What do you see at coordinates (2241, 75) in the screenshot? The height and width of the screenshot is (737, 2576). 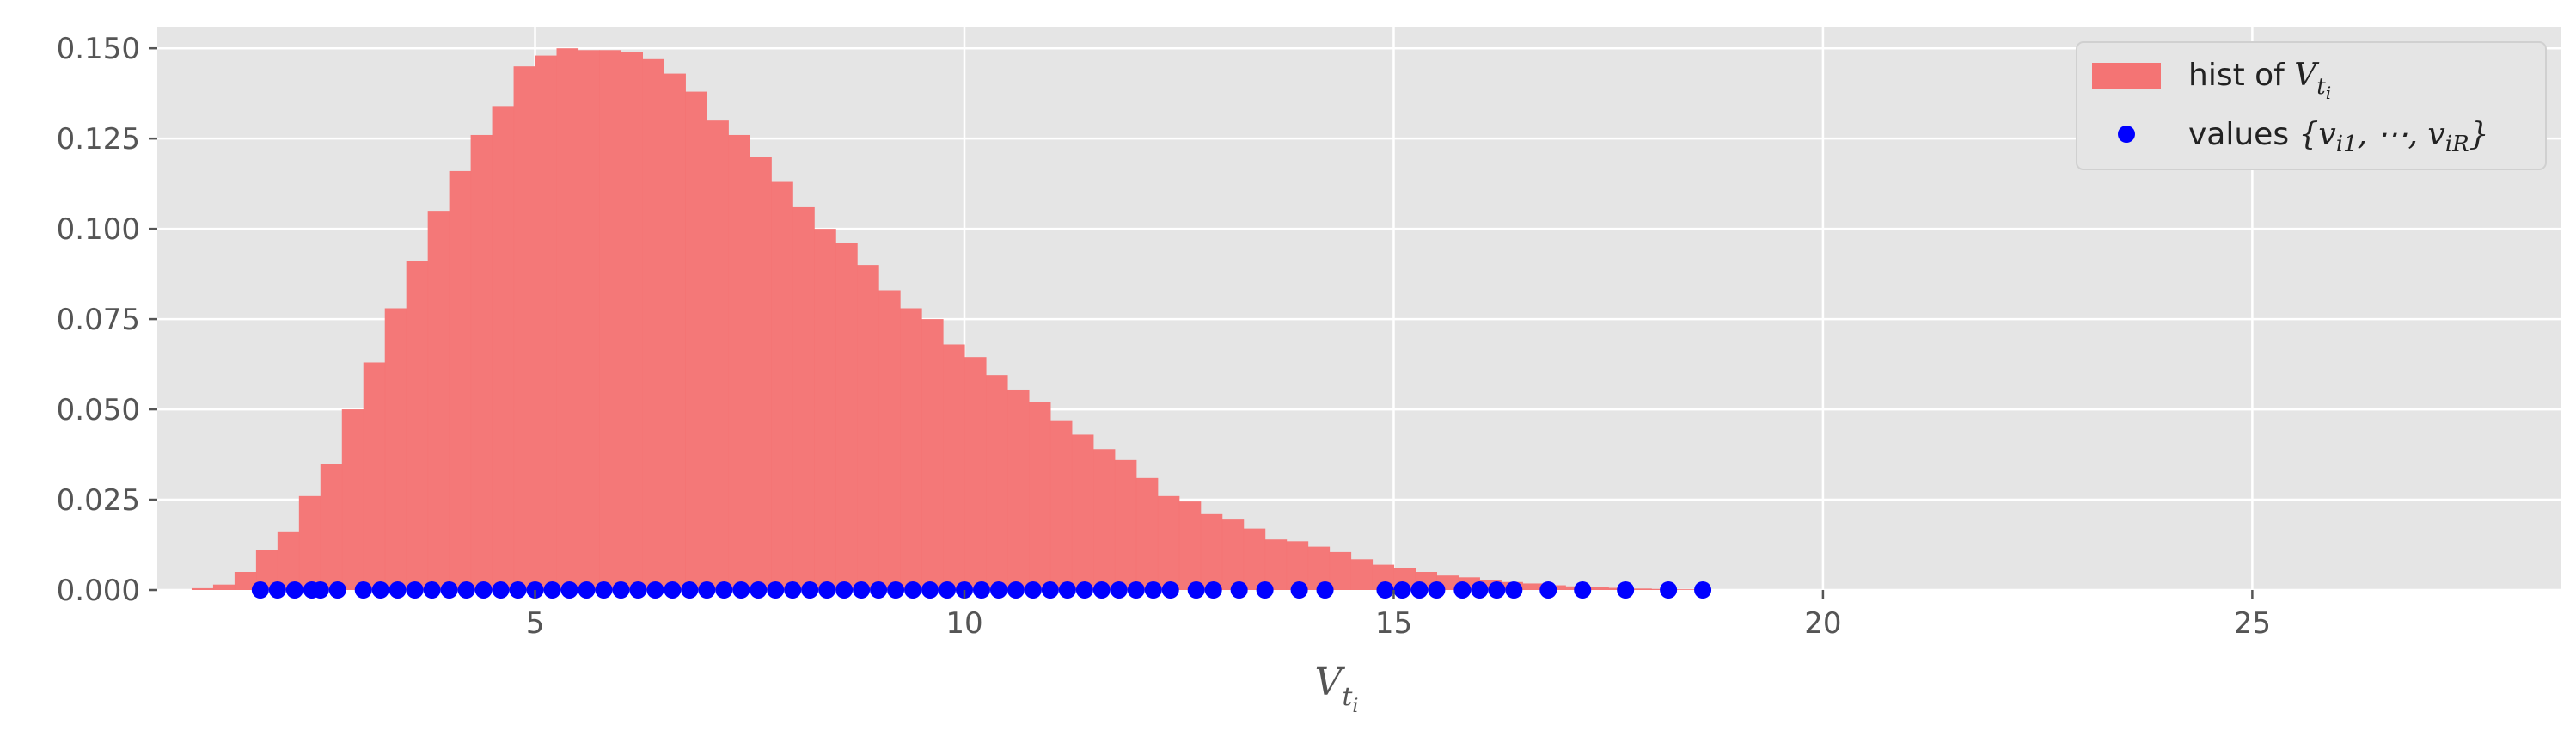 I see `legend-hist-prefix: hist of` at bounding box center [2241, 75].